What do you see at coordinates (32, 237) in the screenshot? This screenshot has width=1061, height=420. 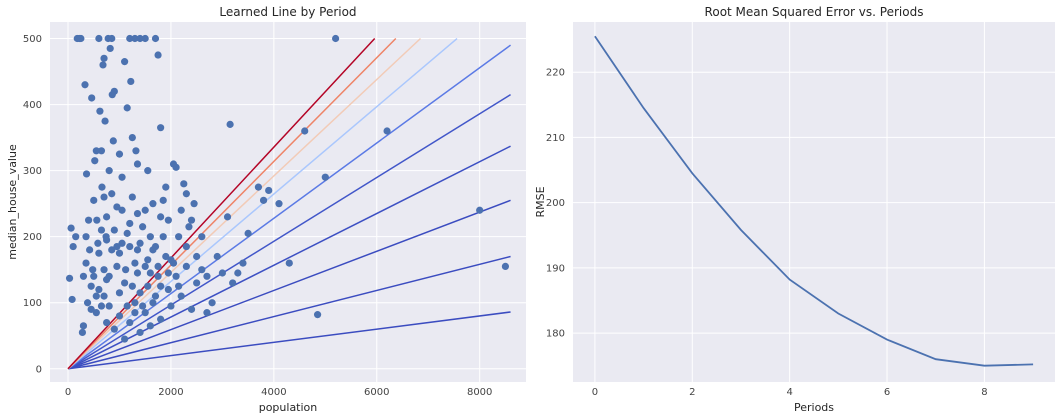 I see `y-tick-label: 200` at bounding box center [32, 237].